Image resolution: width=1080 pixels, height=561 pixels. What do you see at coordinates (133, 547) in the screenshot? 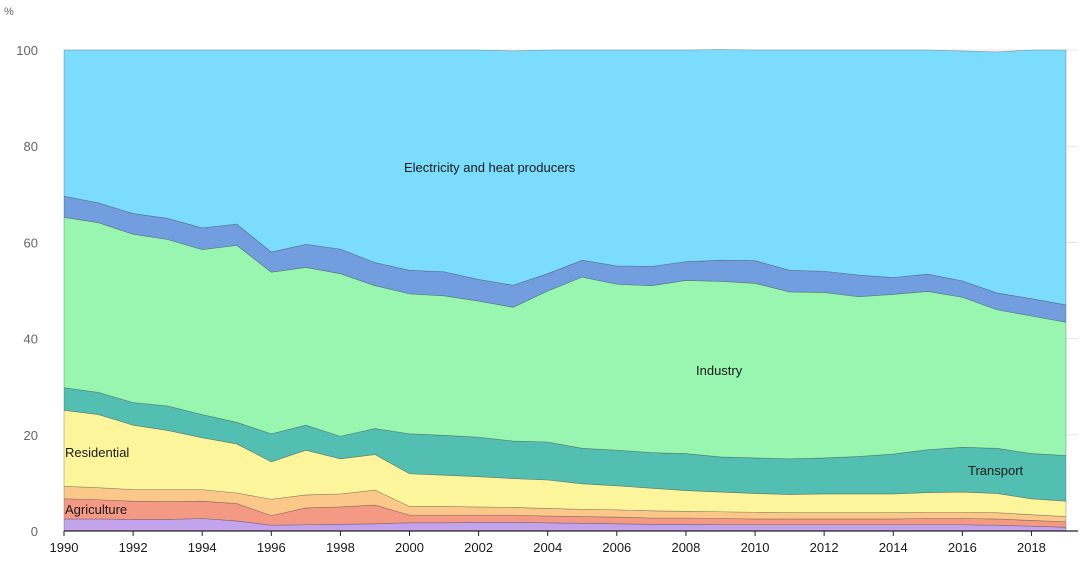
I see `x-tick-label: 1992` at bounding box center [133, 547].